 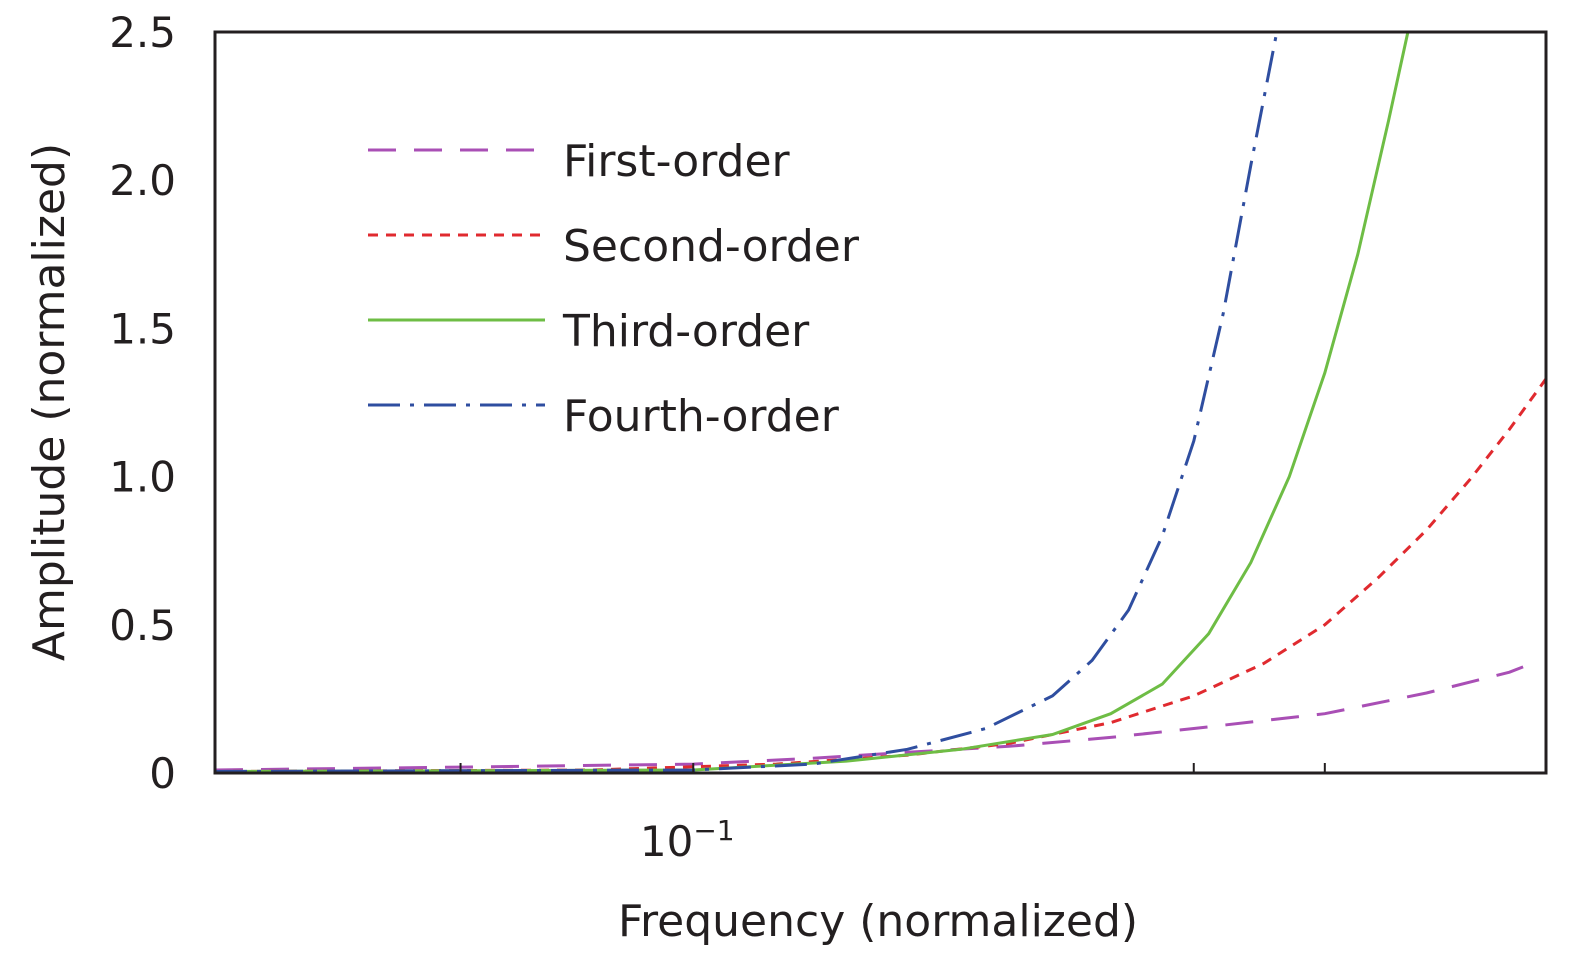 I want to click on legend-label-fourth-order: Fourth-order, so click(x=701, y=416).